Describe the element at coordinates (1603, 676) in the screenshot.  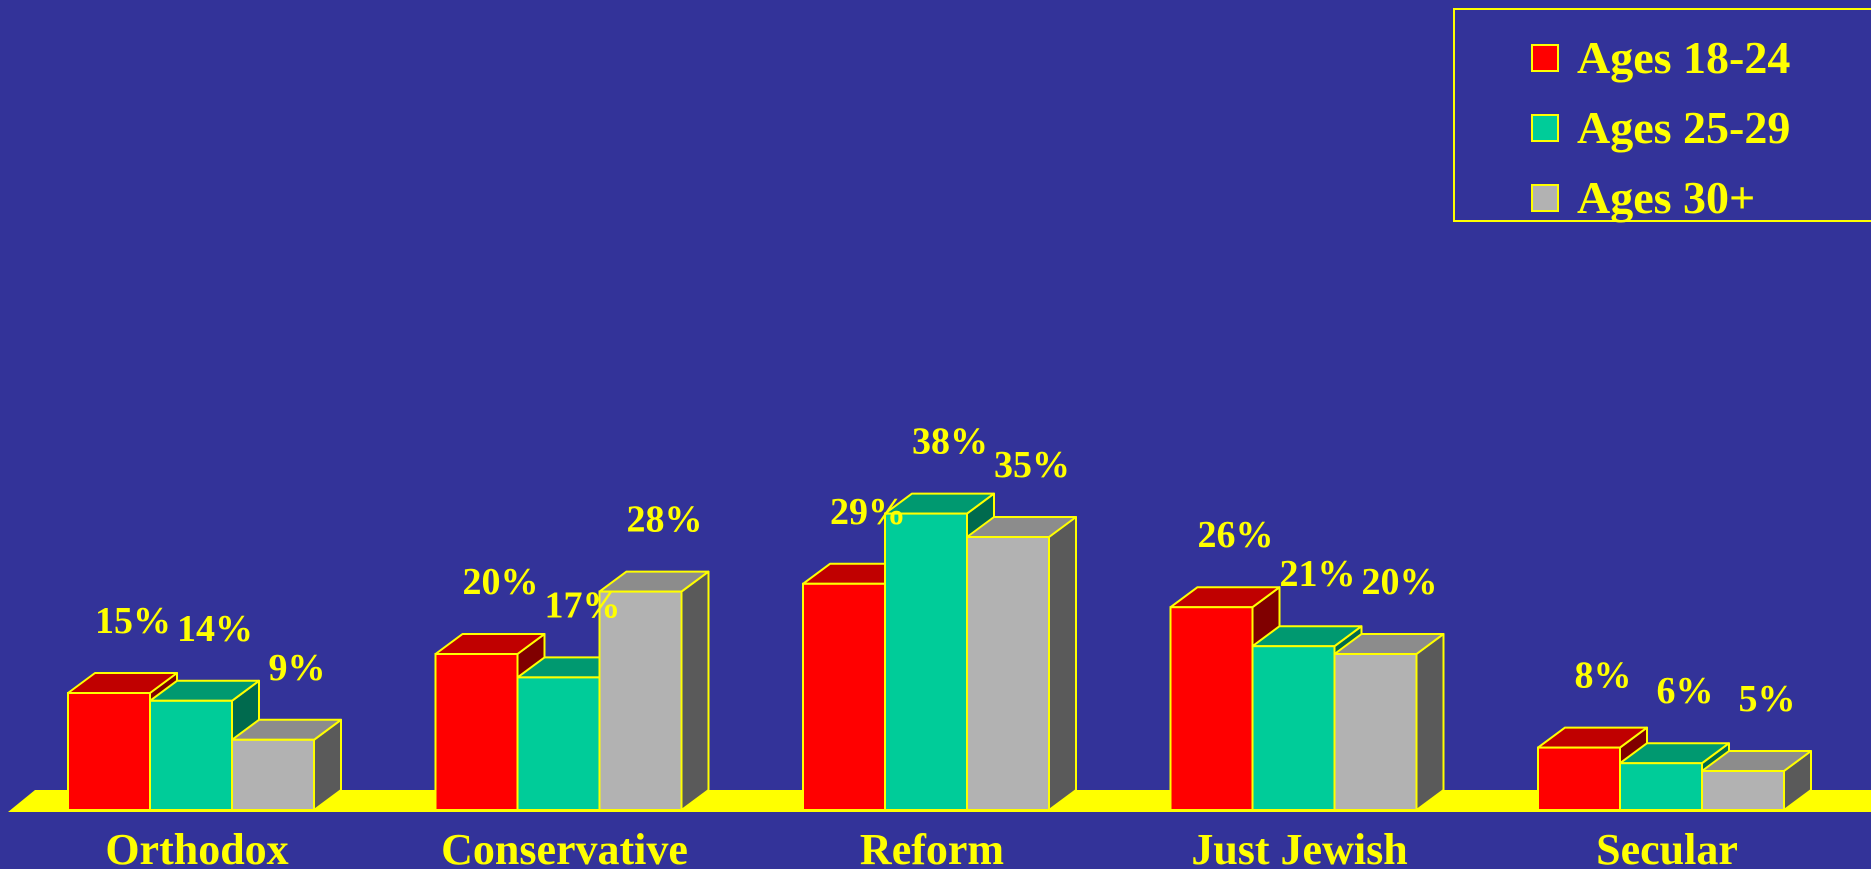
I see `data-label-5-1: 8%` at that location.